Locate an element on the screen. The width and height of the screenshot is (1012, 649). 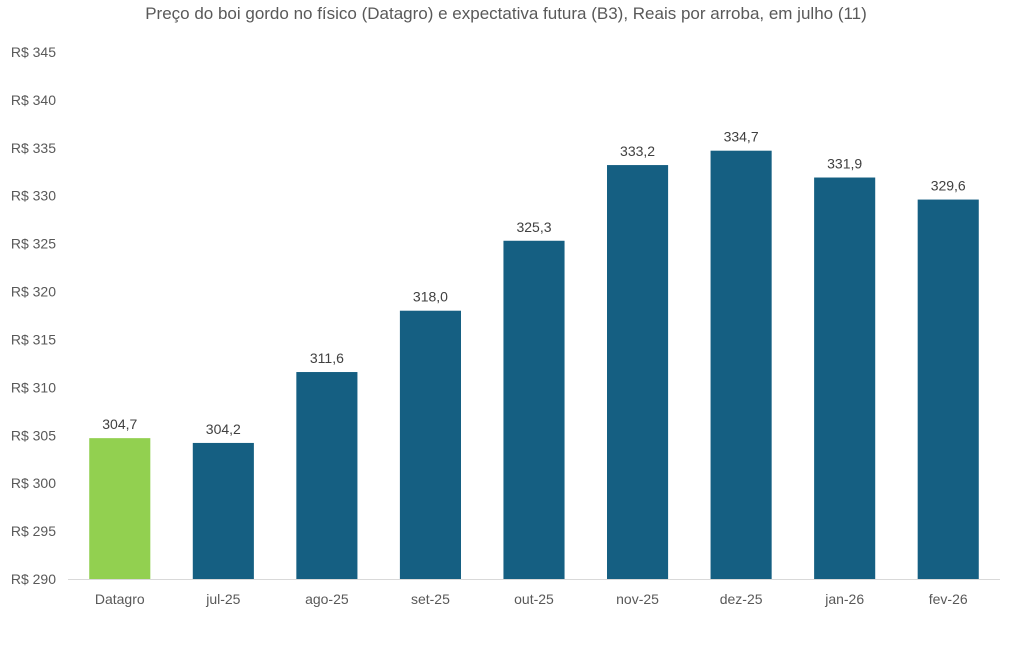
y-tick-label: R$ 295 is located at coordinates (33, 531).